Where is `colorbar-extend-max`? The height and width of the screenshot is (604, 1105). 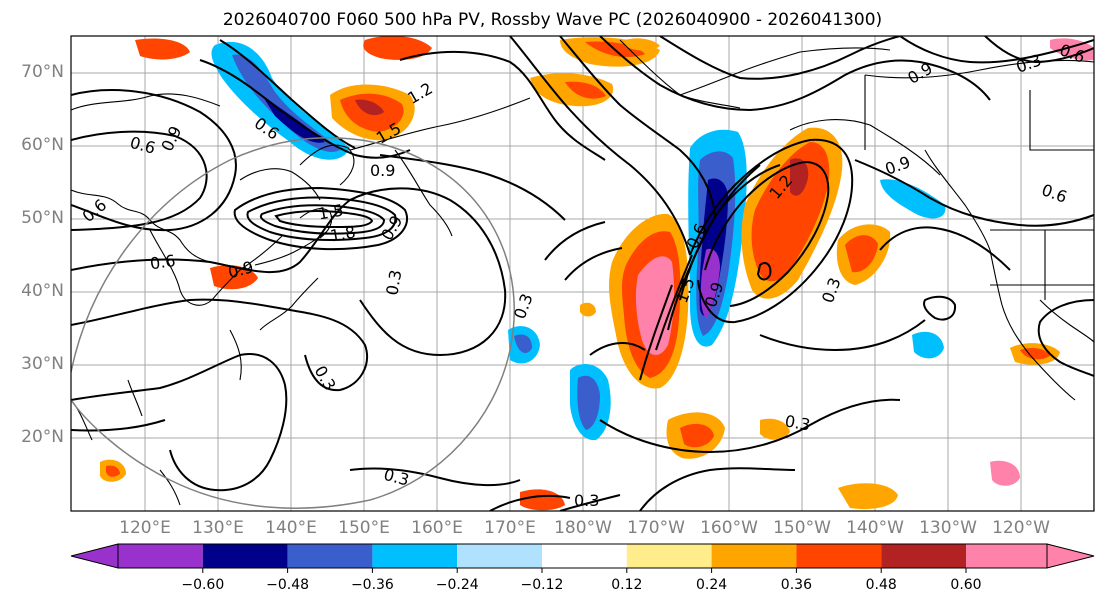 colorbar-extend-max is located at coordinates (1070, 556).